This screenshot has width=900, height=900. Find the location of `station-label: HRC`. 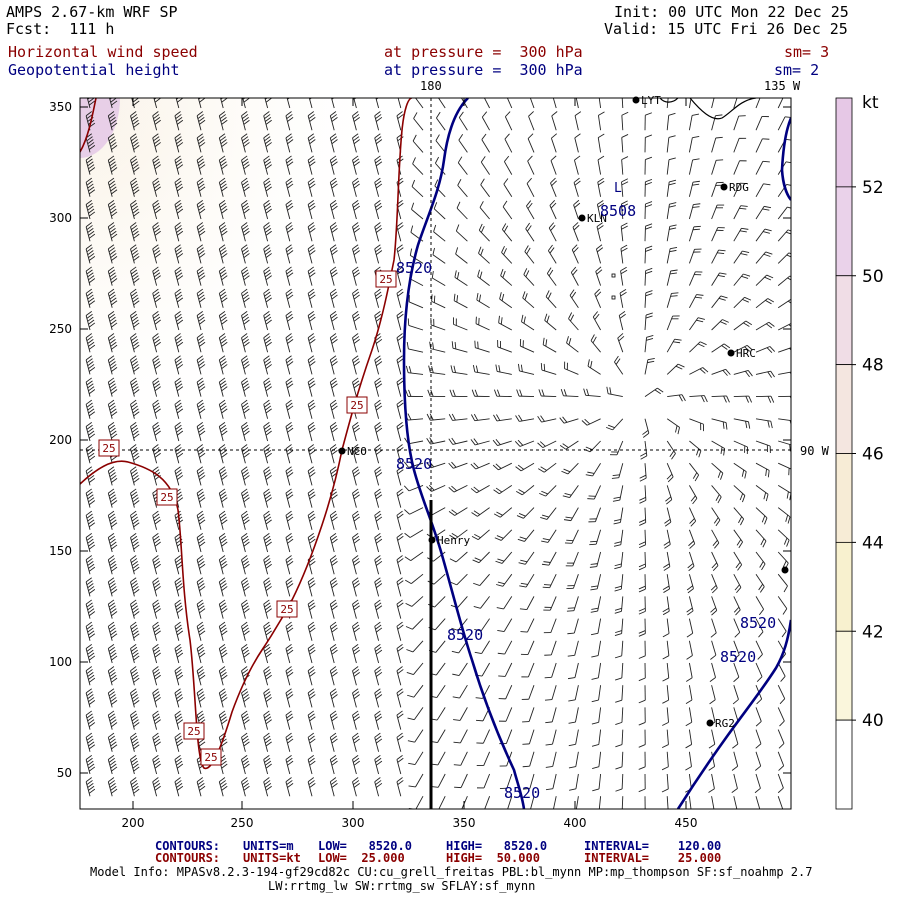

station-label: HRC is located at coordinates (746, 353).